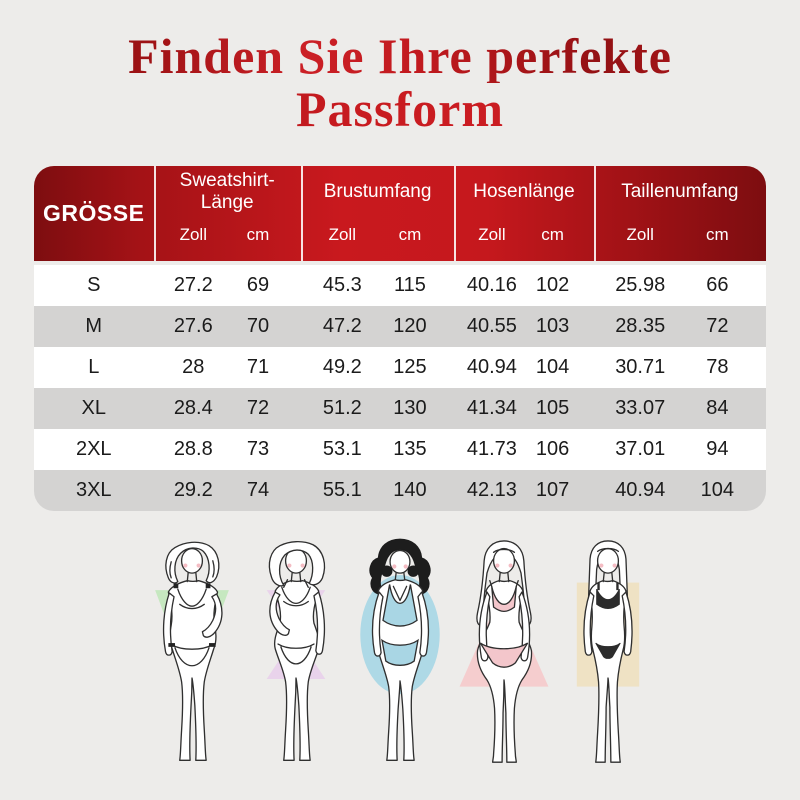 The image size is (800, 800). I want to click on measure-pair: 25.98 66, so click(680, 285).